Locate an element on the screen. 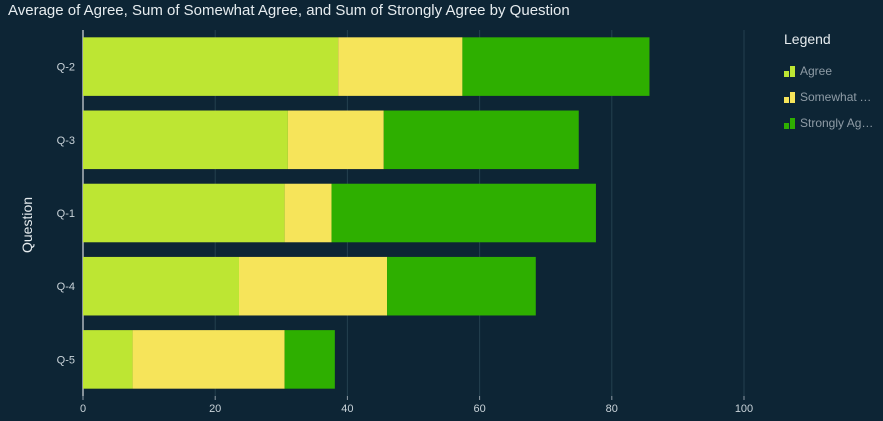 The width and height of the screenshot is (883, 421). legend-title: Legend is located at coordinates (807, 39).